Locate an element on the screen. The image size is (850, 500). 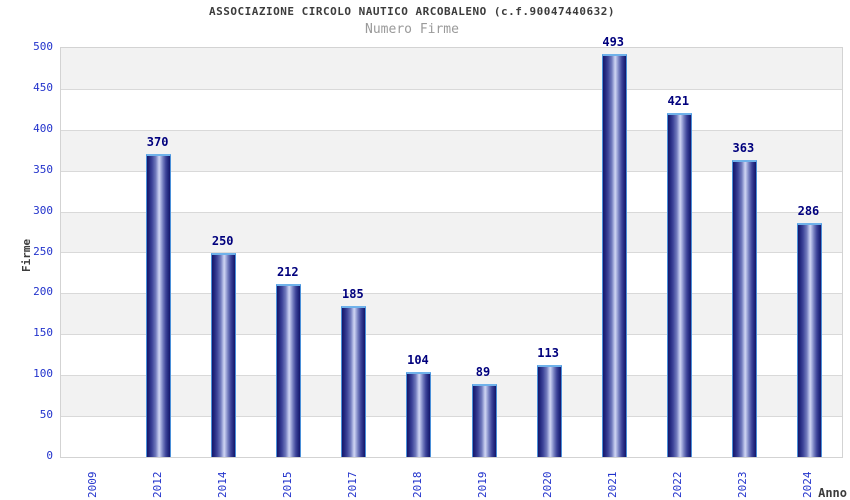
x-tick-label: 2021 is located at coordinates (613, 485).